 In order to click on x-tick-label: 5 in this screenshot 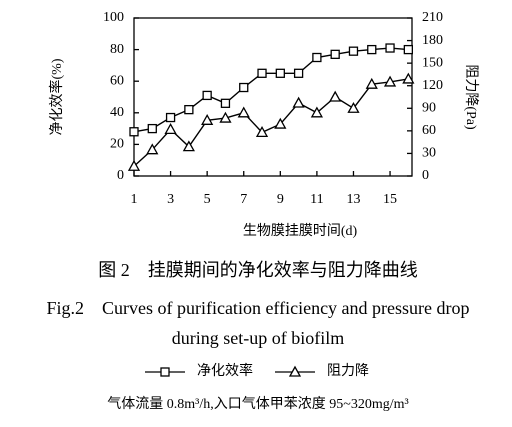, I will do `click(207, 199)`.